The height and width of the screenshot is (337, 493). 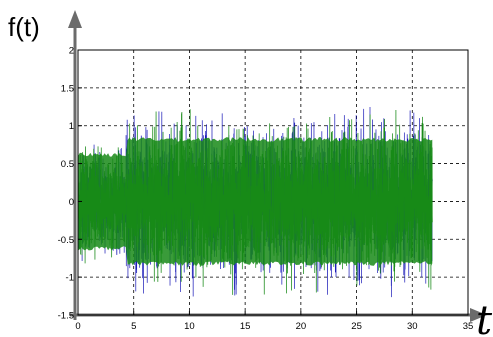 I want to click on x-axis-arrowhead-icon, so click(x=478, y=315).